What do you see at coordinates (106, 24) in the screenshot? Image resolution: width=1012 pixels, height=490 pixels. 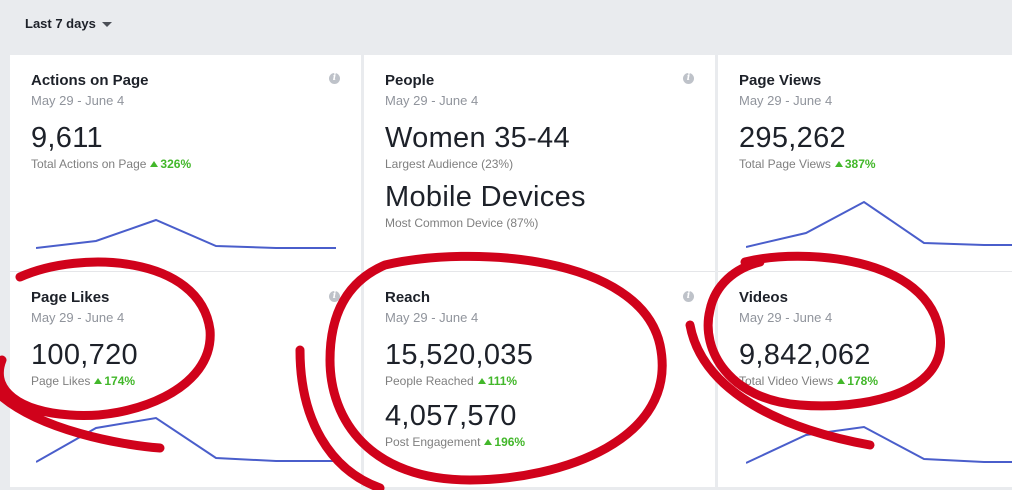 I see `chevron-down-icon` at bounding box center [106, 24].